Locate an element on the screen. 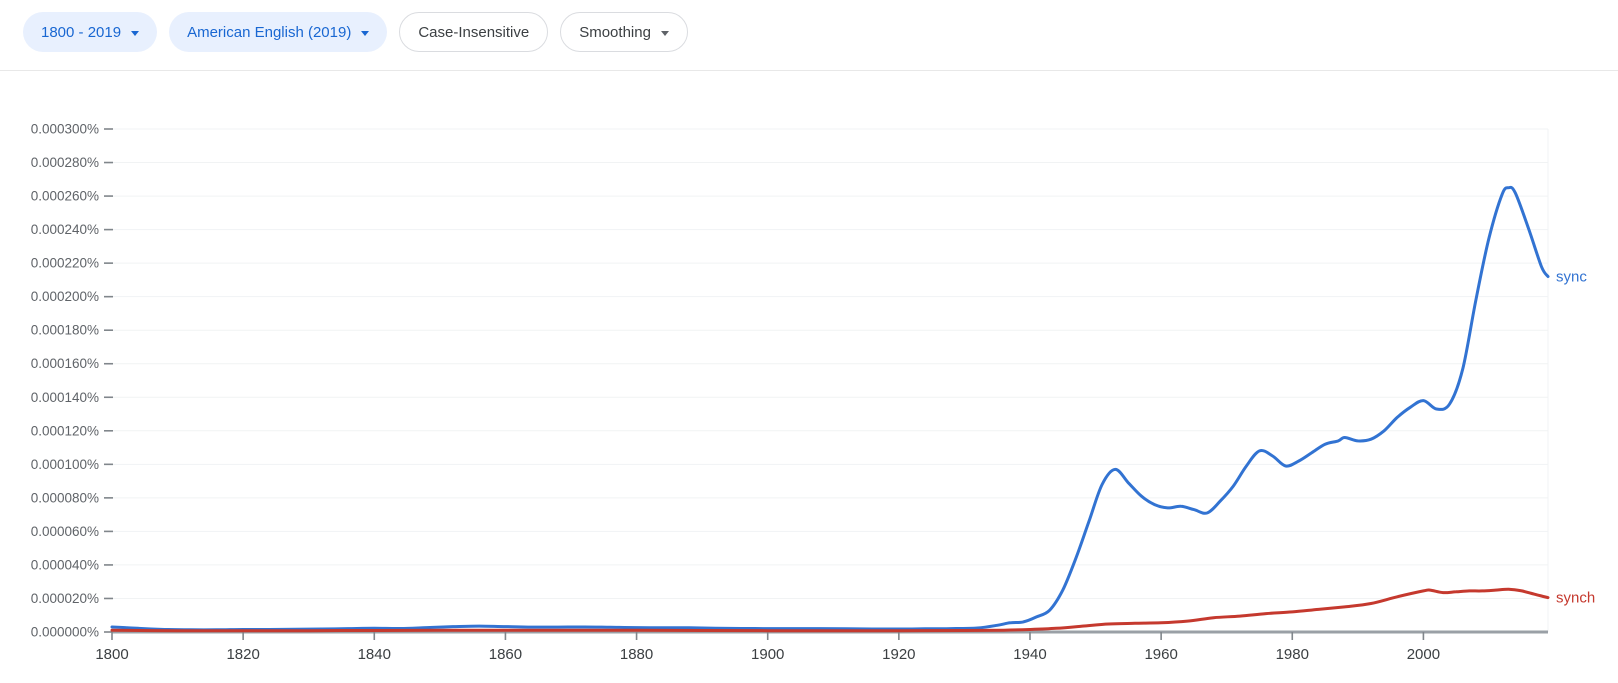 The height and width of the screenshot is (683, 1618). x-tick-label: 1860 is located at coordinates (505, 654).